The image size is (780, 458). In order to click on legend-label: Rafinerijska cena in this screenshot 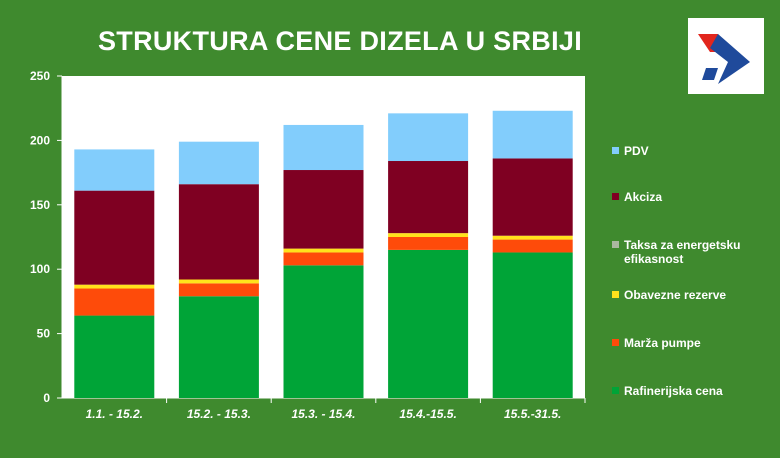, I will do `click(673, 391)`.